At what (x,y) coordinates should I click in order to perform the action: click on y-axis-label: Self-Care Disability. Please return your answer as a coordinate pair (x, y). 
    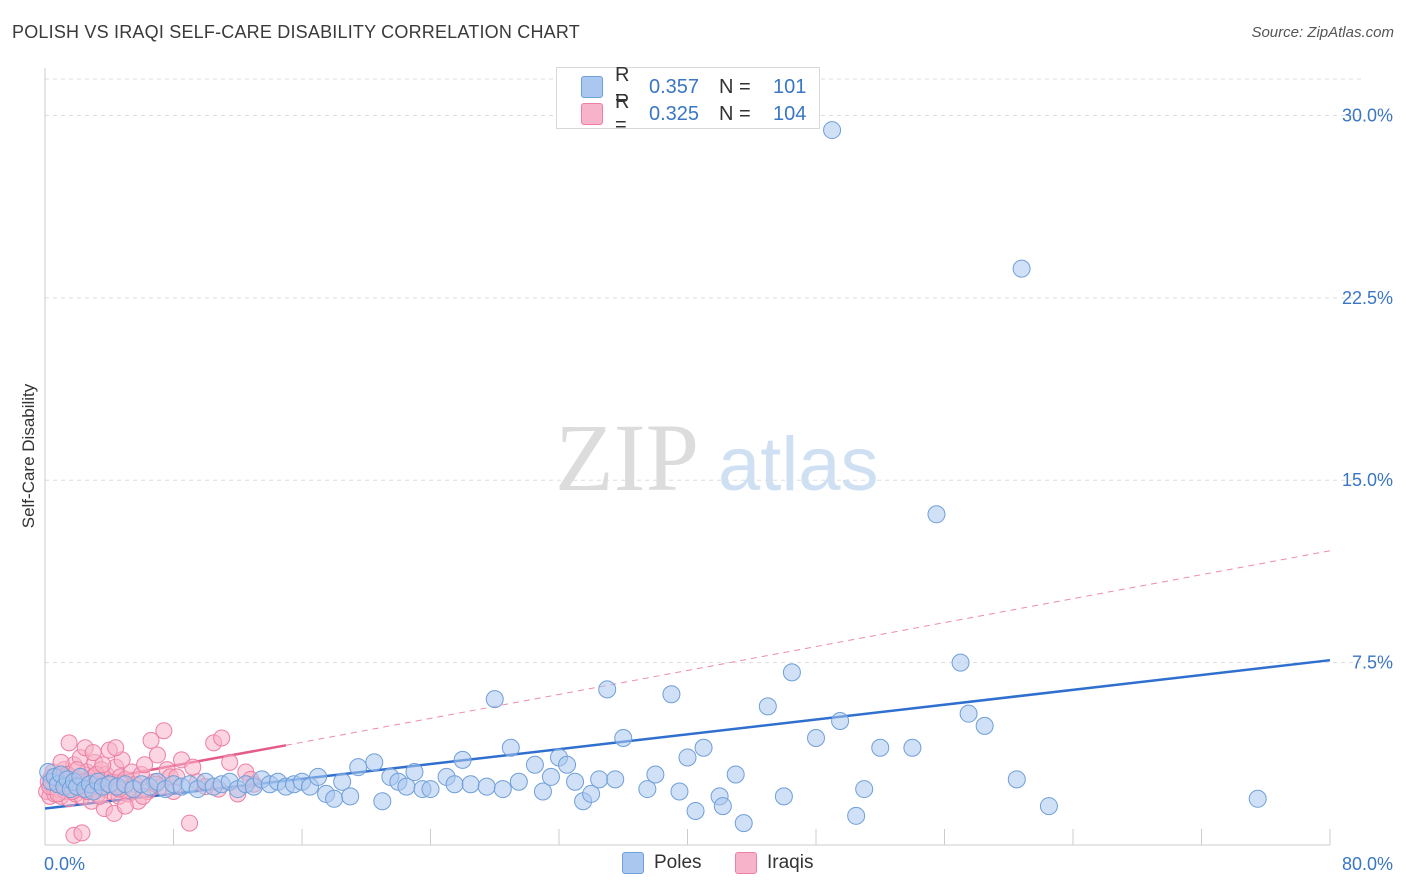
    Looking at the image, I should click on (28, 455).